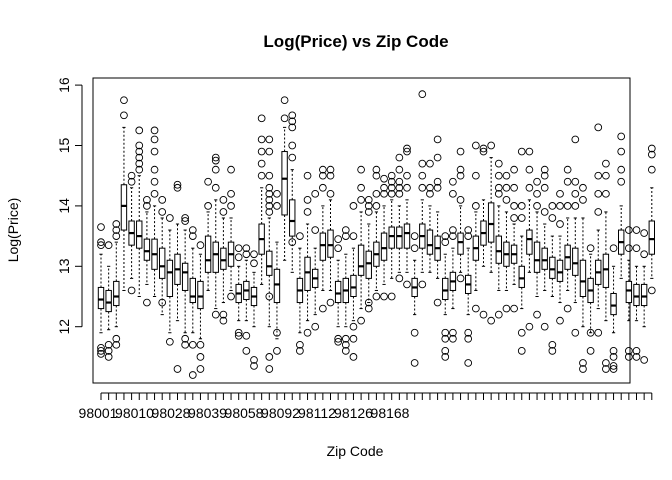 The width and height of the screenshot is (672, 480). Describe the element at coordinates (64, 146) in the screenshot. I see `y-tick-label: 15` at that location.